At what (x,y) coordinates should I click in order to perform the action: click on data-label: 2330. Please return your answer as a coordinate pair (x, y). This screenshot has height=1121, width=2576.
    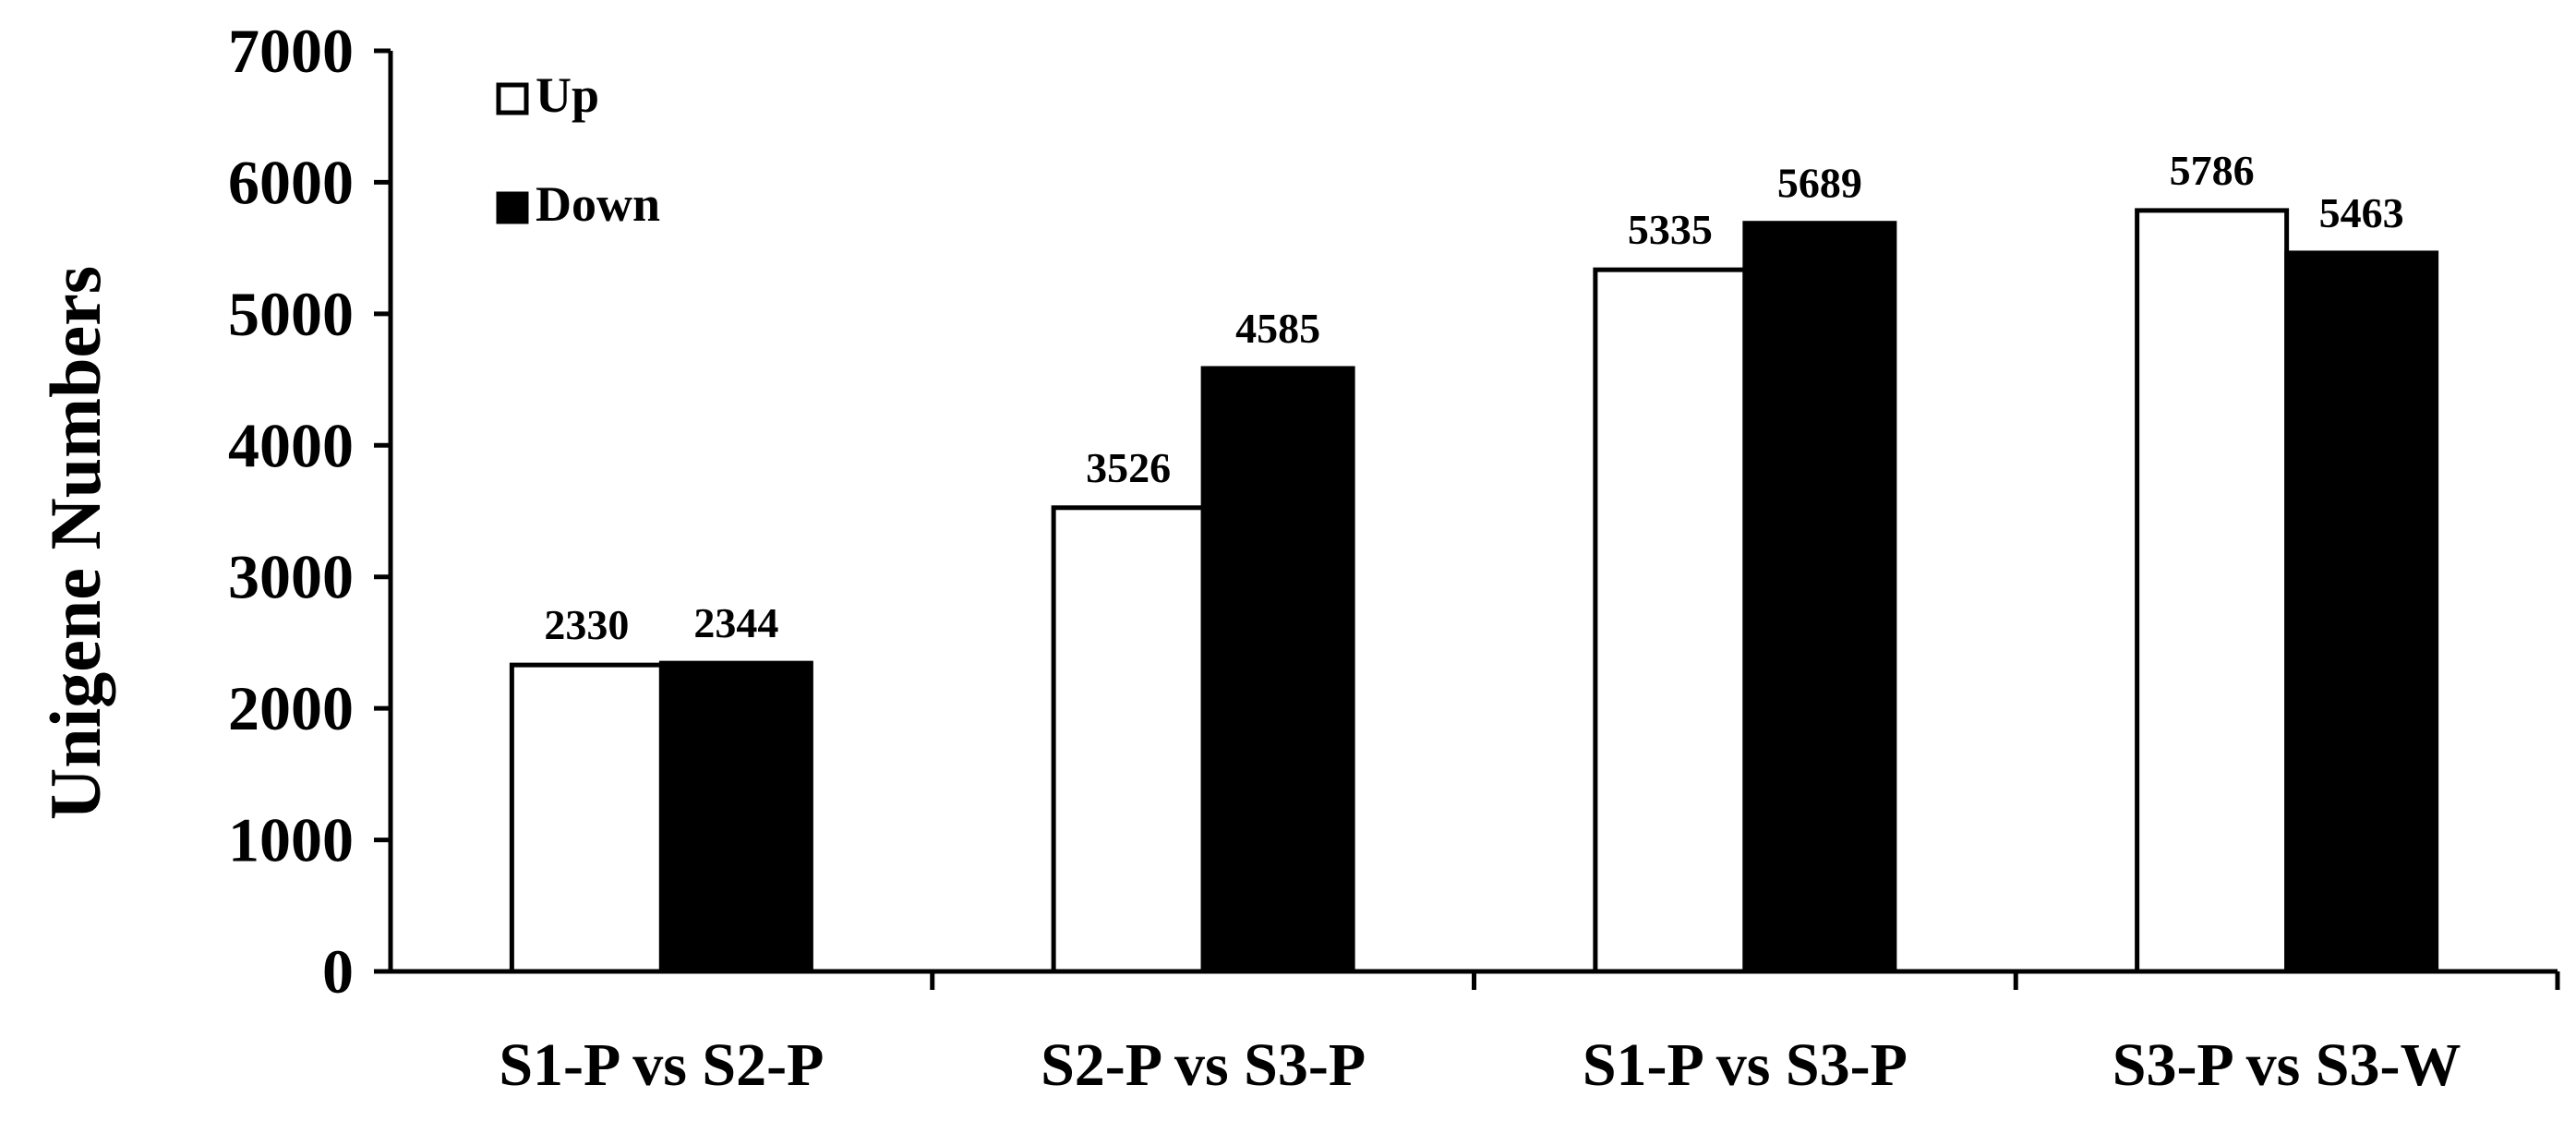
    Looking at the image, I should click on (586, 624).